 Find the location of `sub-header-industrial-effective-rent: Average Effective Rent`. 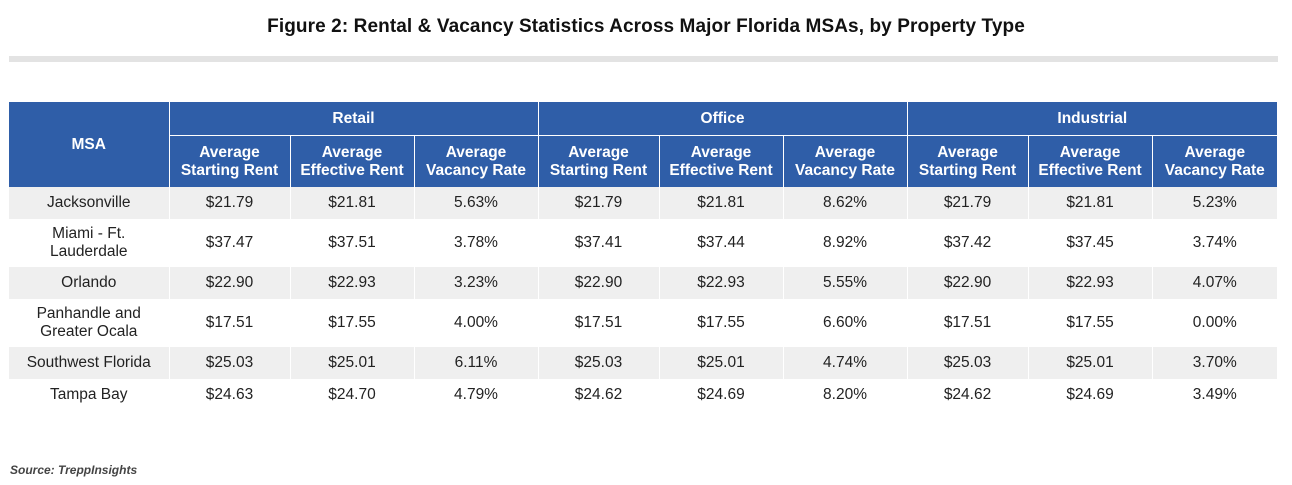

sub-header-industrial-effective-rent: Average Effective Rent is located at coordinates (1090, 161).